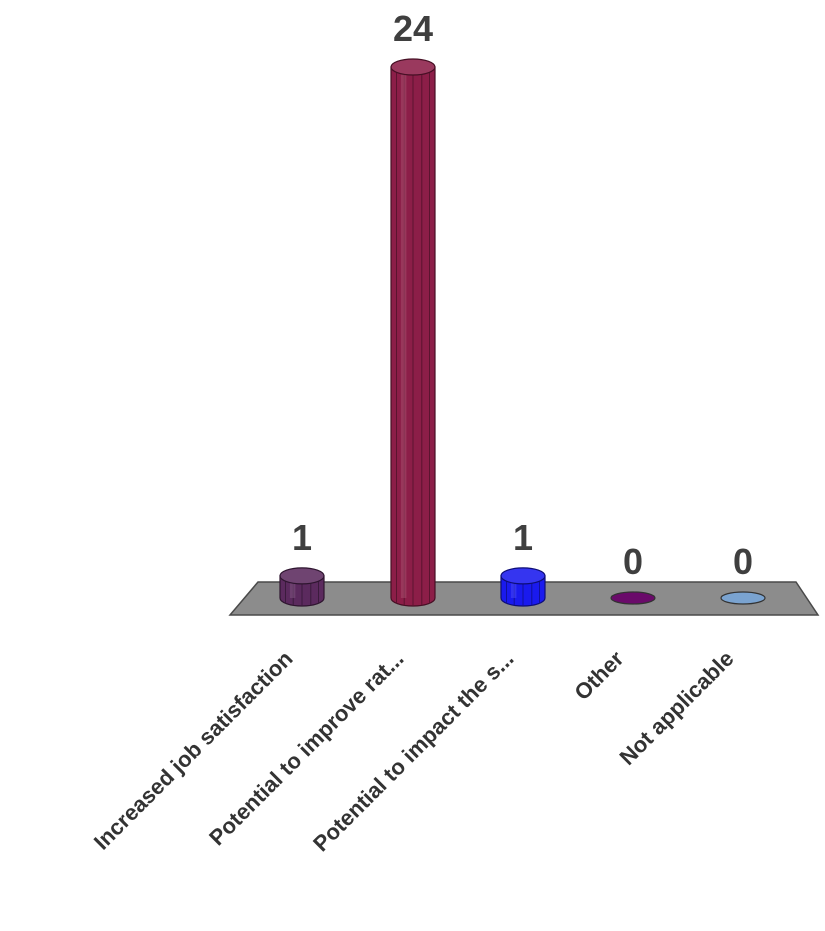  Describe the element at coordinates (413, 28) in the screenshot. I see `value-label: 24` at that location.